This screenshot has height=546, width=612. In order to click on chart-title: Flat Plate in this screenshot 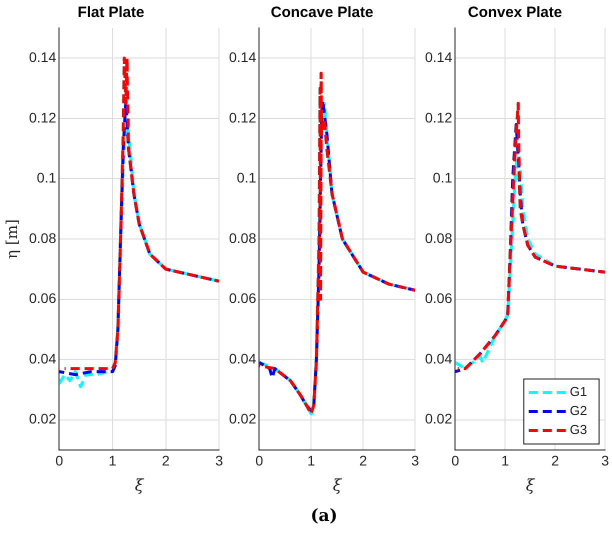, I will do `click(111, 13)`.